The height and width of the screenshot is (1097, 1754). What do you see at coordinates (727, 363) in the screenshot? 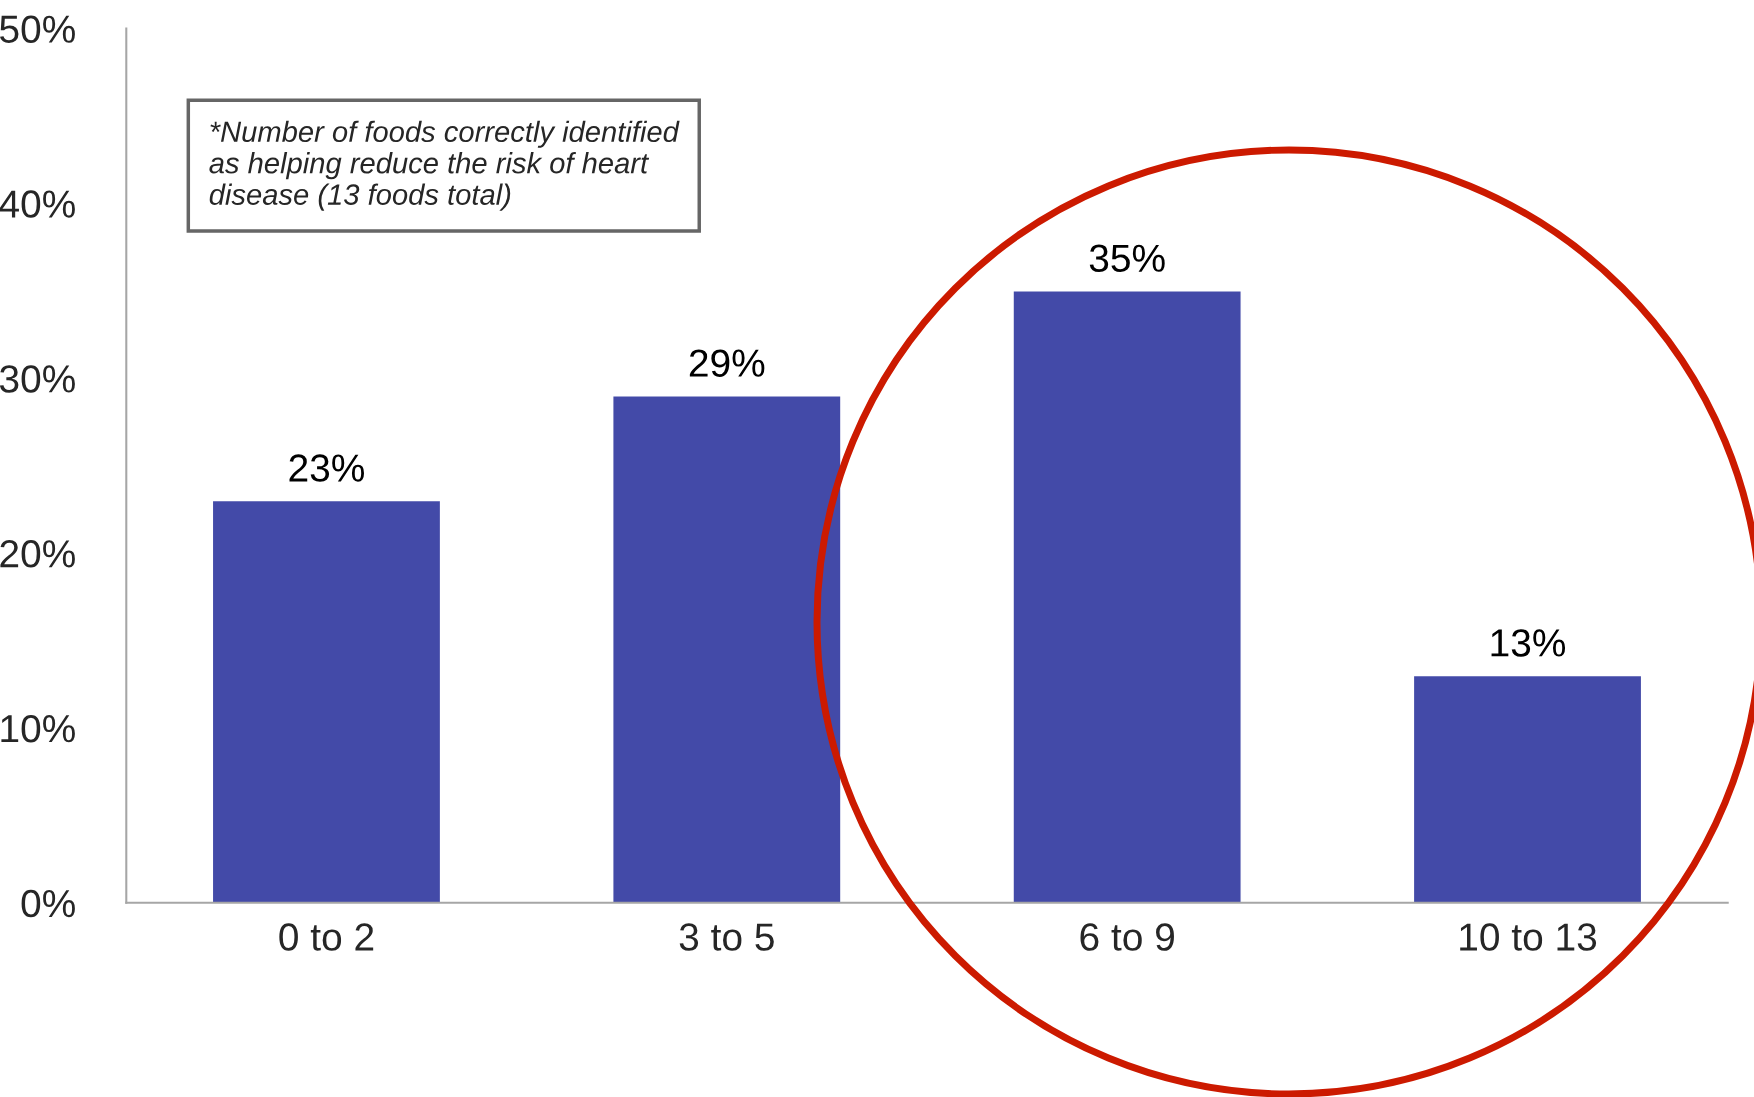
I see `data-label: 29%` at bounding box center [727, 363].